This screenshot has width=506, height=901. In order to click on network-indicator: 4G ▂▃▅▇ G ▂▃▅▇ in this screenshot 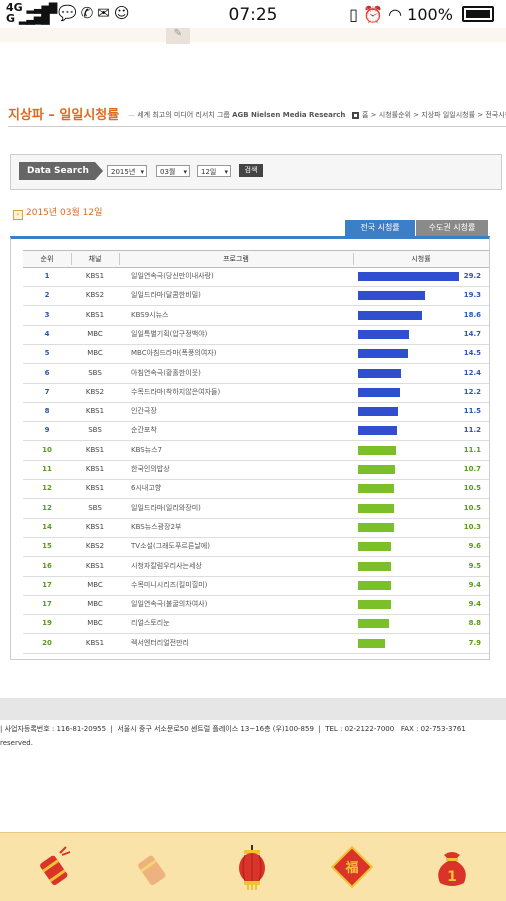, I will do `click(31, 13)`.